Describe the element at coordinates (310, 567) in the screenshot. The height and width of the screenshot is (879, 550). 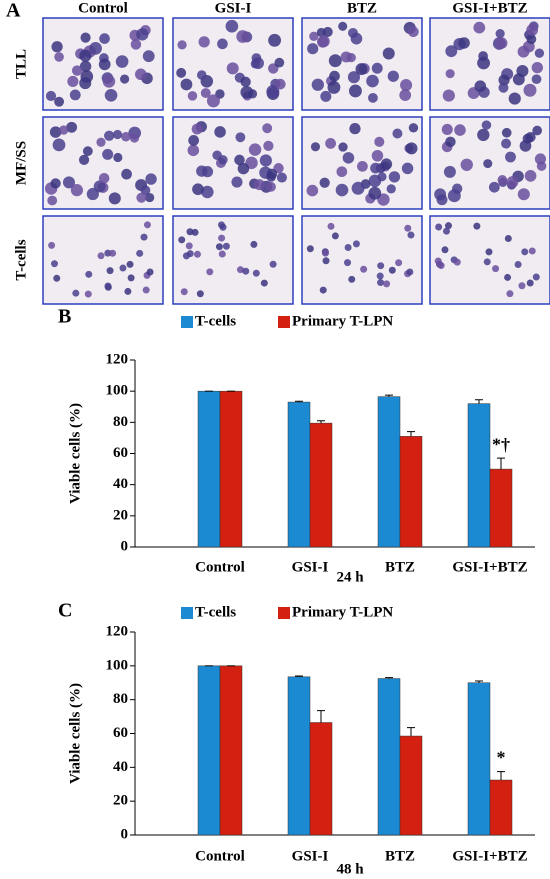
I see `x-tick-label: GSI-I` at that location.